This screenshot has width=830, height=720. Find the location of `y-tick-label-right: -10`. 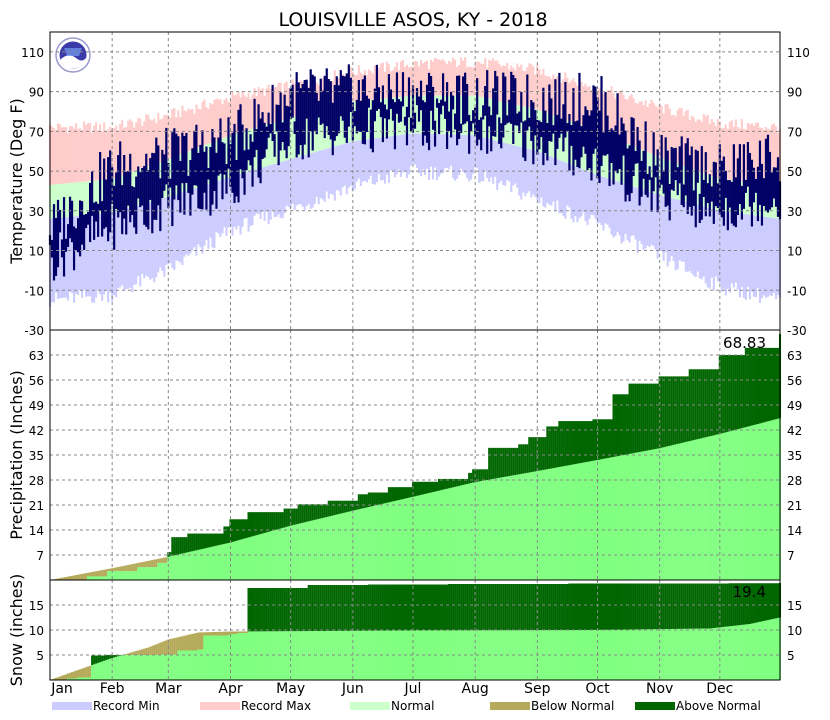

y-tick-label-right: -10 is located at coordinates (797, 291).